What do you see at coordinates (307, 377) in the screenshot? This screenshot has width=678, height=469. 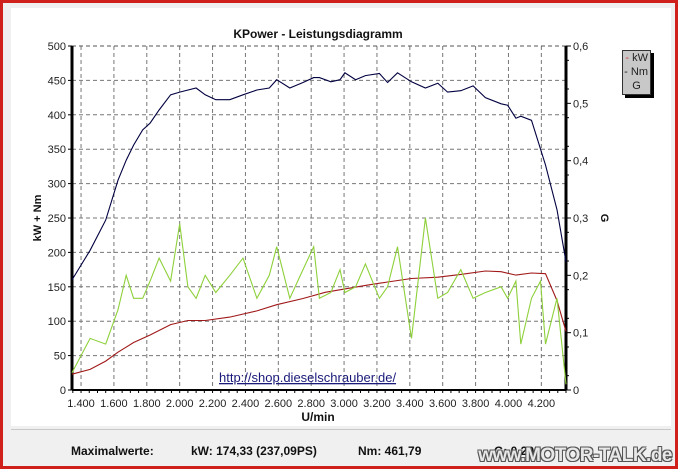 I see `shop-link: http://shop.dieselschrauber.de/` at bounding box center [307, 377].